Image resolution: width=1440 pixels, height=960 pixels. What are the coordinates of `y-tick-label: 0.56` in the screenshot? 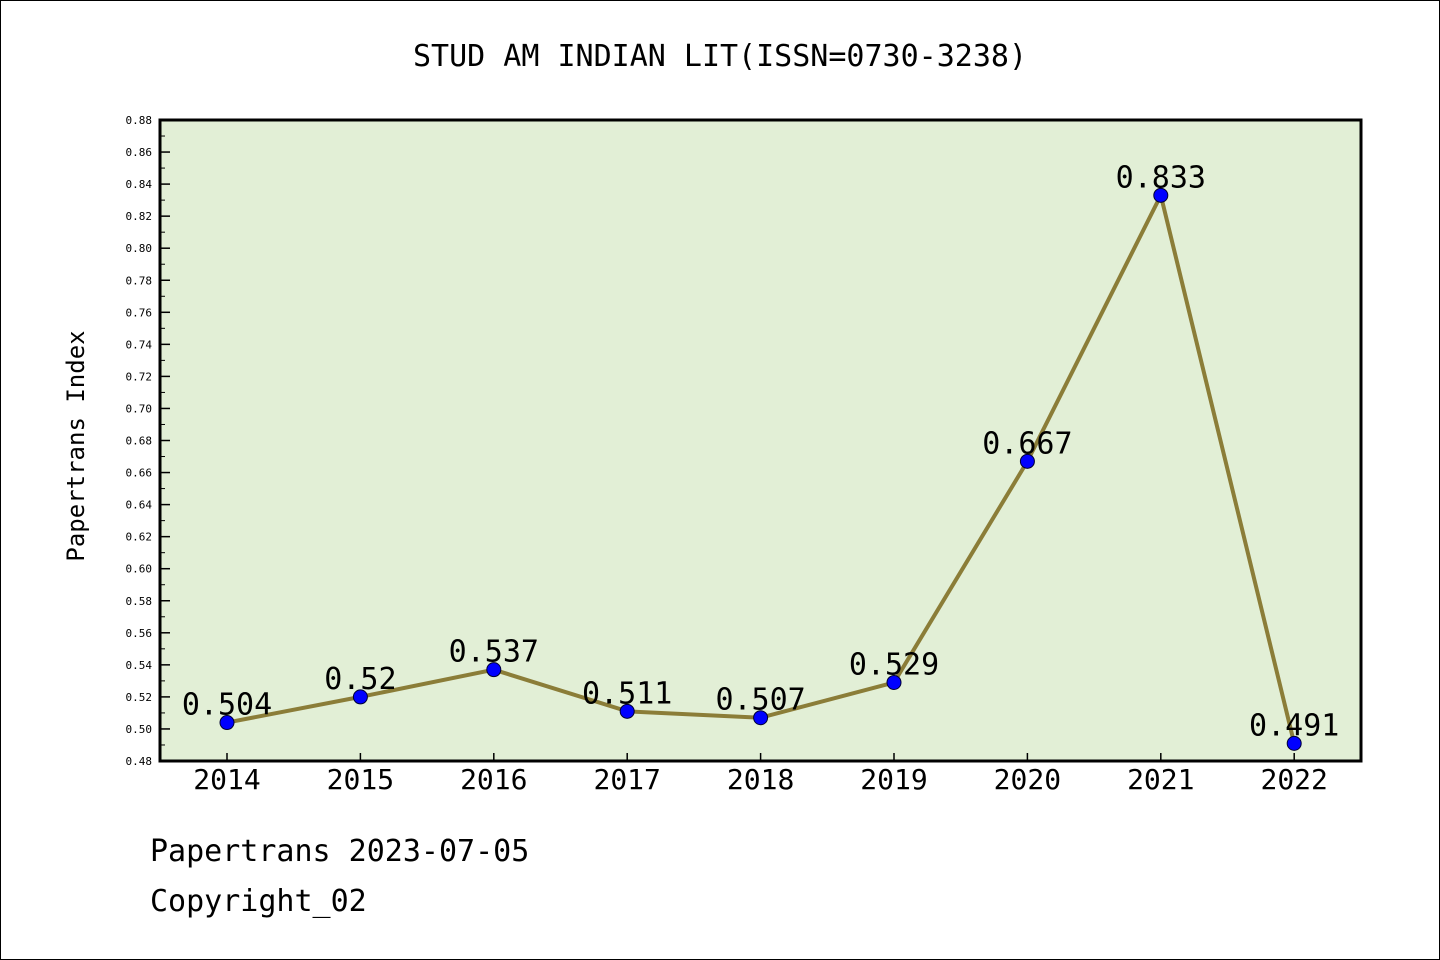 It's located at (139, 633).